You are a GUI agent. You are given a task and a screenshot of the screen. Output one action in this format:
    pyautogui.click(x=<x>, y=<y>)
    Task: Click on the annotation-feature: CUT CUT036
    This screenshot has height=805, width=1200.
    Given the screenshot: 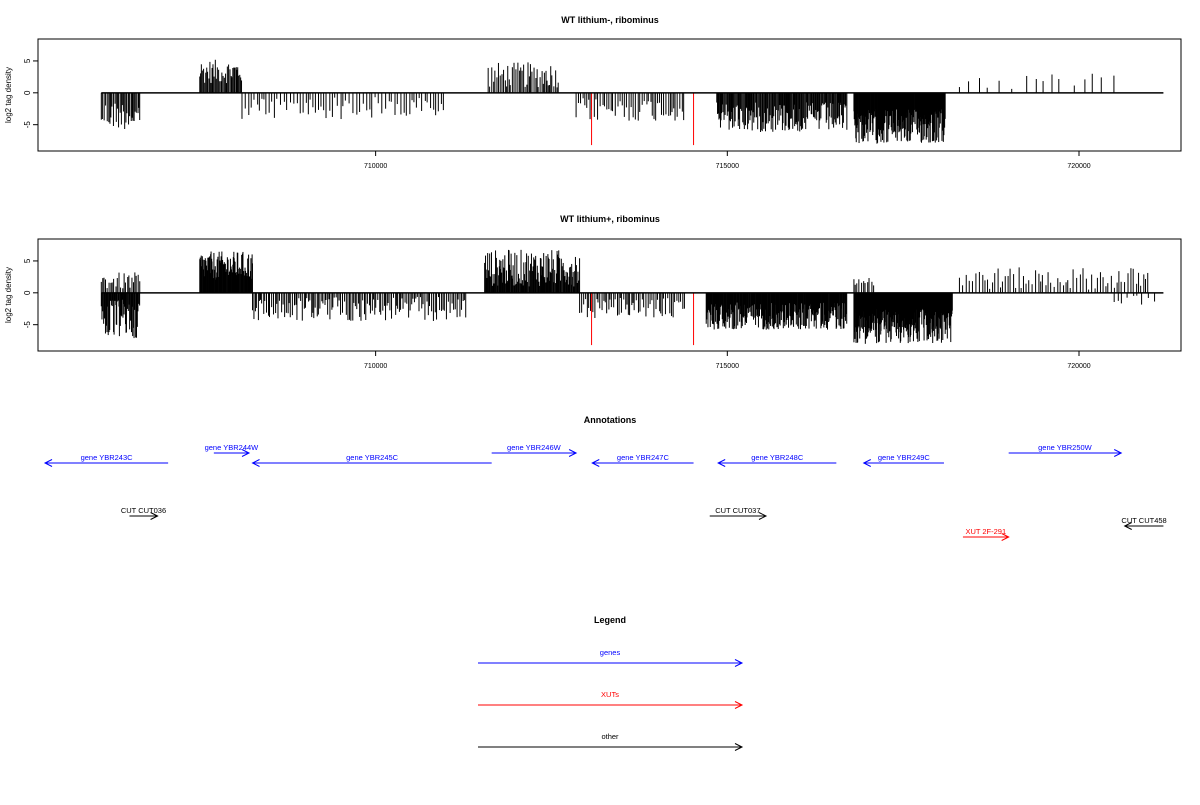 What is the action you would take?
    pyautogui.click(x=143, y=513)
    